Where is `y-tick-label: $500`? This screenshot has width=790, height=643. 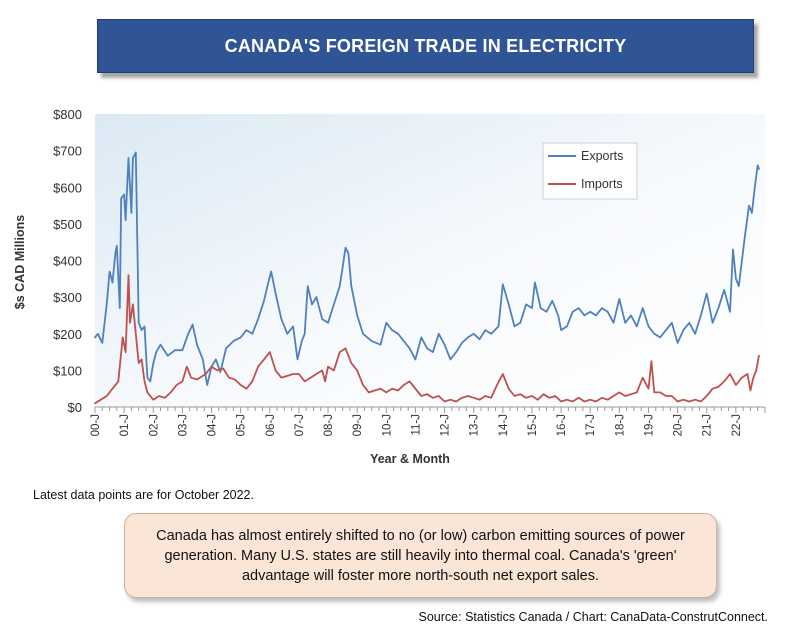
y-tick-label: $500 is located at coordinates (67, 224).